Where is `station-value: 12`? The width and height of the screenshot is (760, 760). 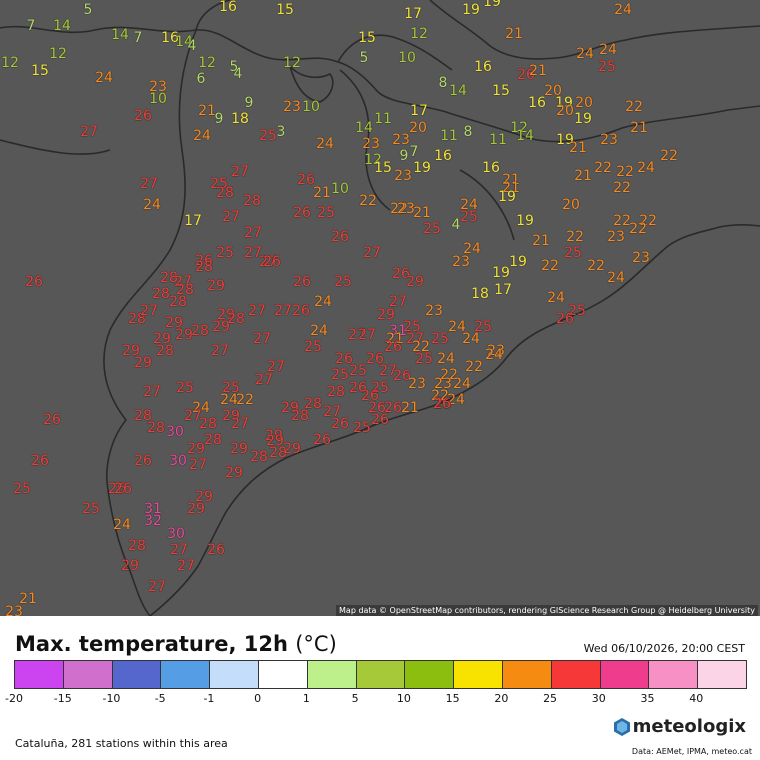 station-value: 12 is located at coordinates (519, 128).